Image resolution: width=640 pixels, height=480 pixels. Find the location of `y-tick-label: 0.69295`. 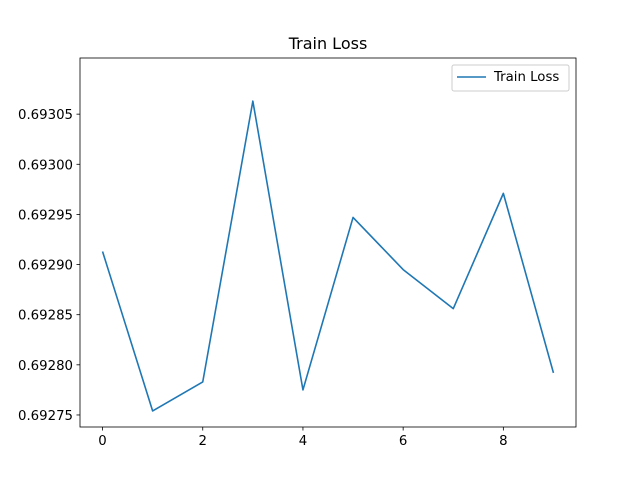

y-tick-label: 0.69295 is located at coordinates (45, 215).